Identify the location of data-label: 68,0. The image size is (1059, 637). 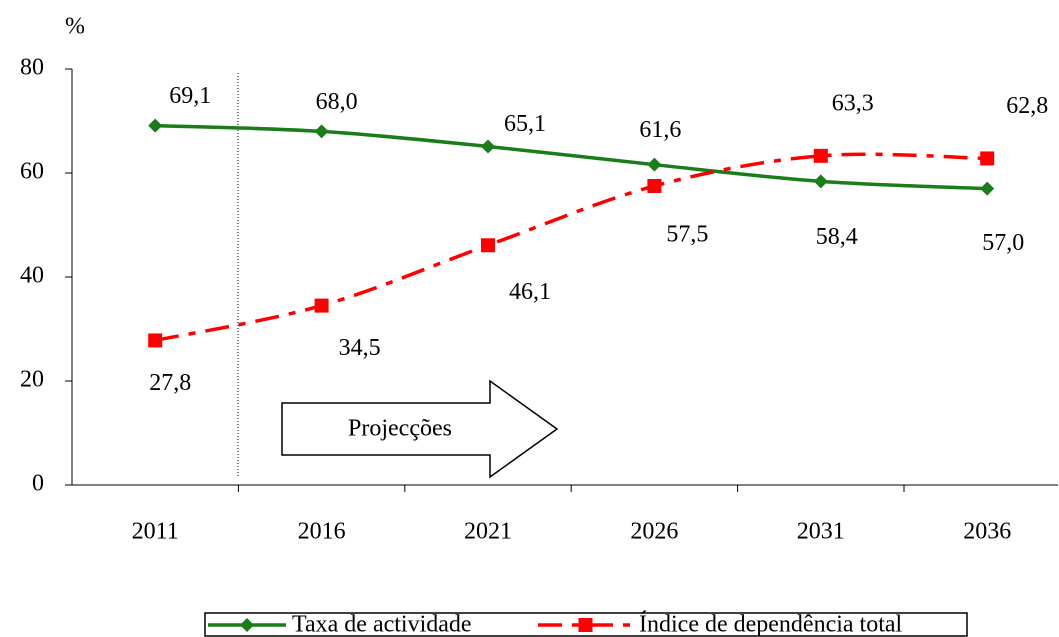
(337, 102).